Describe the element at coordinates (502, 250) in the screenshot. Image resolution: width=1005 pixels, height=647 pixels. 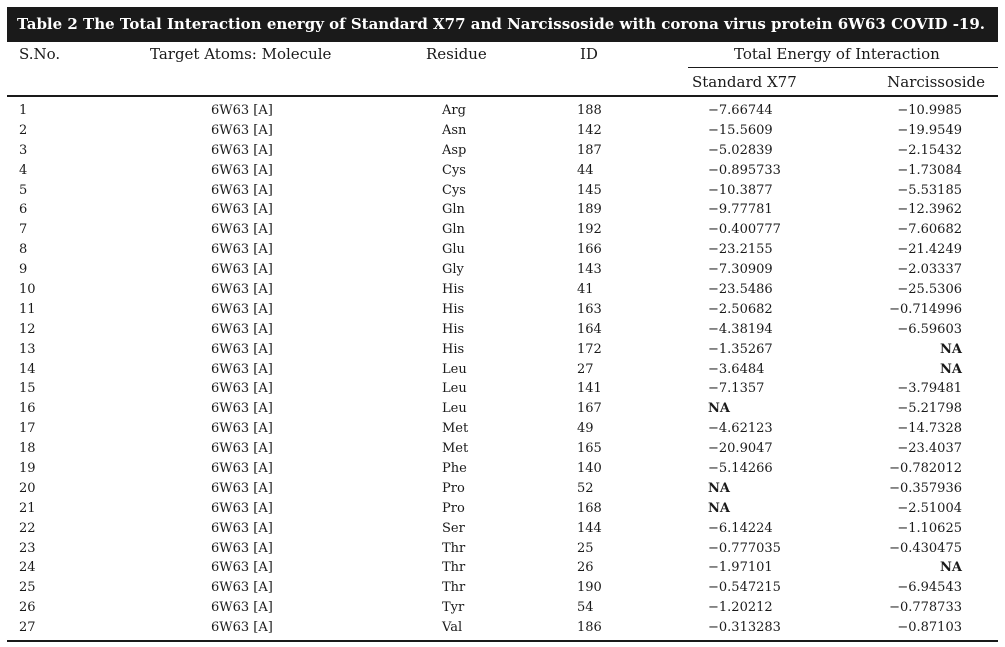
I see `table-row: 8 6W63 [A] Glu 166 −23.2155 −21.4249` at that location.